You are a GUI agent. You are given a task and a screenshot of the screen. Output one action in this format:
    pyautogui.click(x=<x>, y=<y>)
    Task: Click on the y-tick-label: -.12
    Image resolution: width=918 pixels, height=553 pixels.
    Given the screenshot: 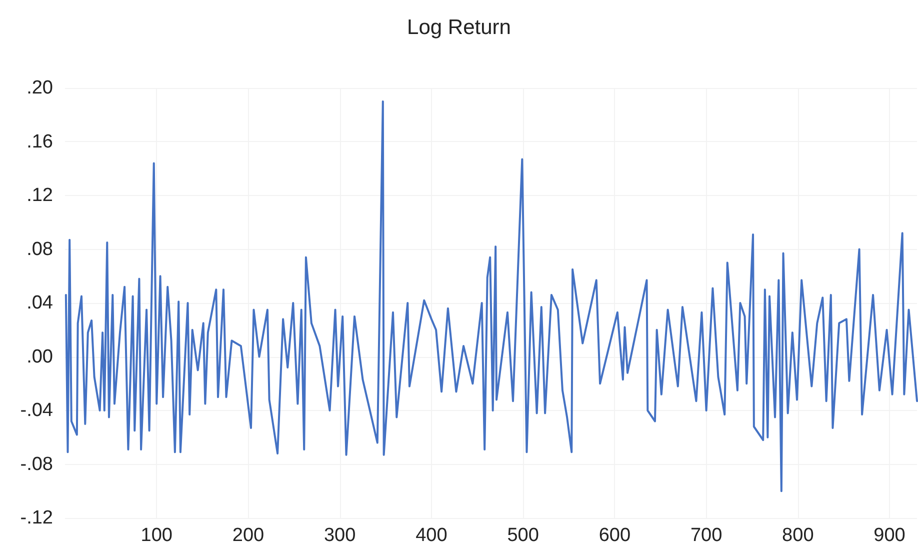 What is the action you would take?
    pyautogui.click(x=36, y=518)
    